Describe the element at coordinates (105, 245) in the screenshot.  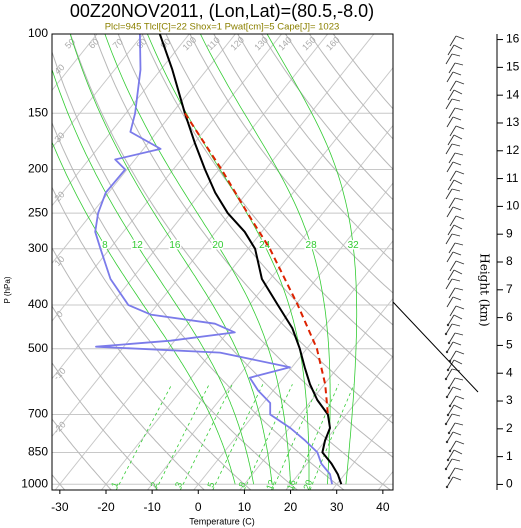
I see `moist-adiabat-label: 8` at that location.